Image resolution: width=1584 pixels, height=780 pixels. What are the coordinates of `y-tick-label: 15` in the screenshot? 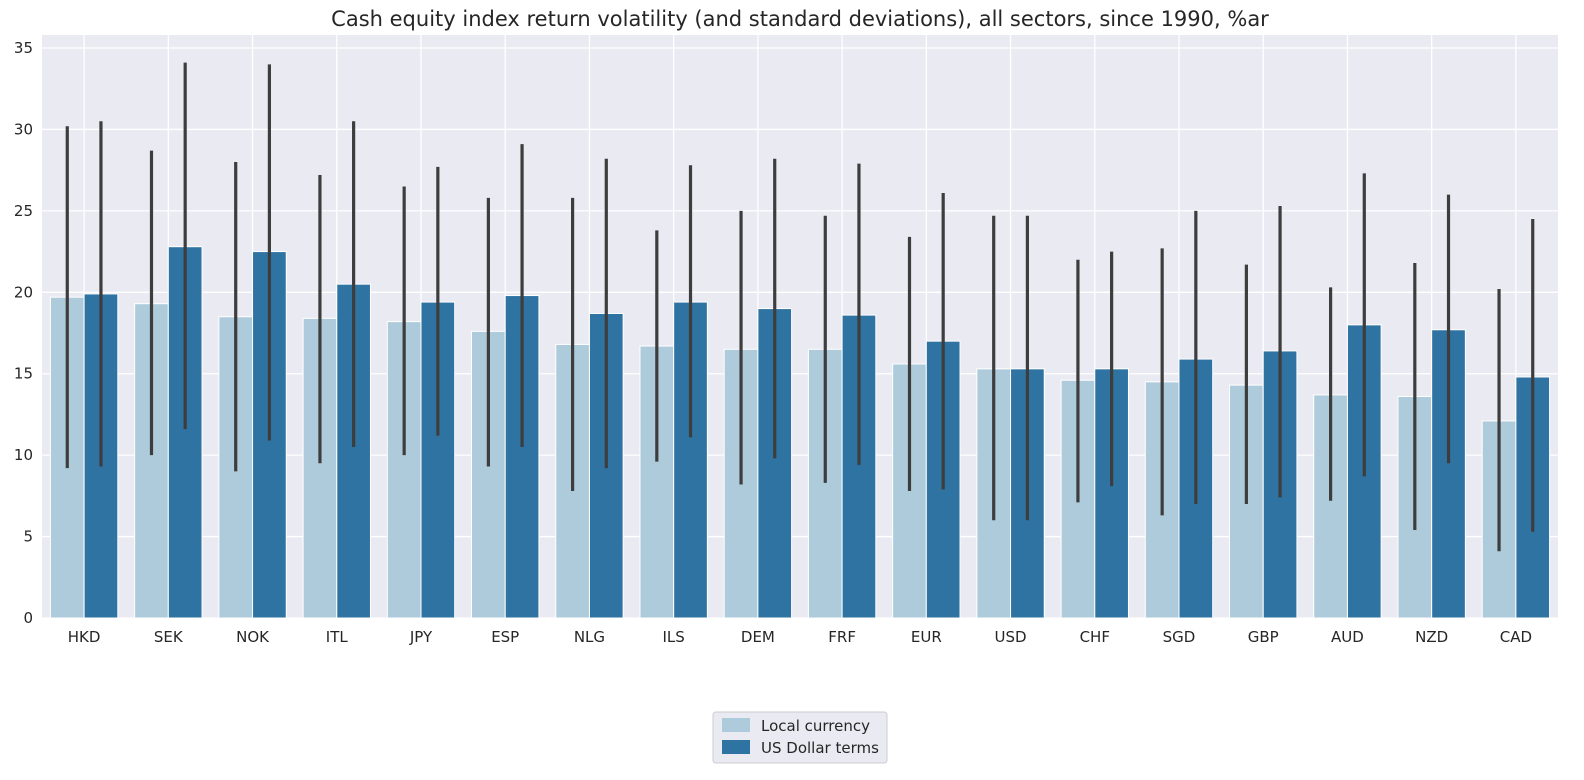 It's located at (23, 374).